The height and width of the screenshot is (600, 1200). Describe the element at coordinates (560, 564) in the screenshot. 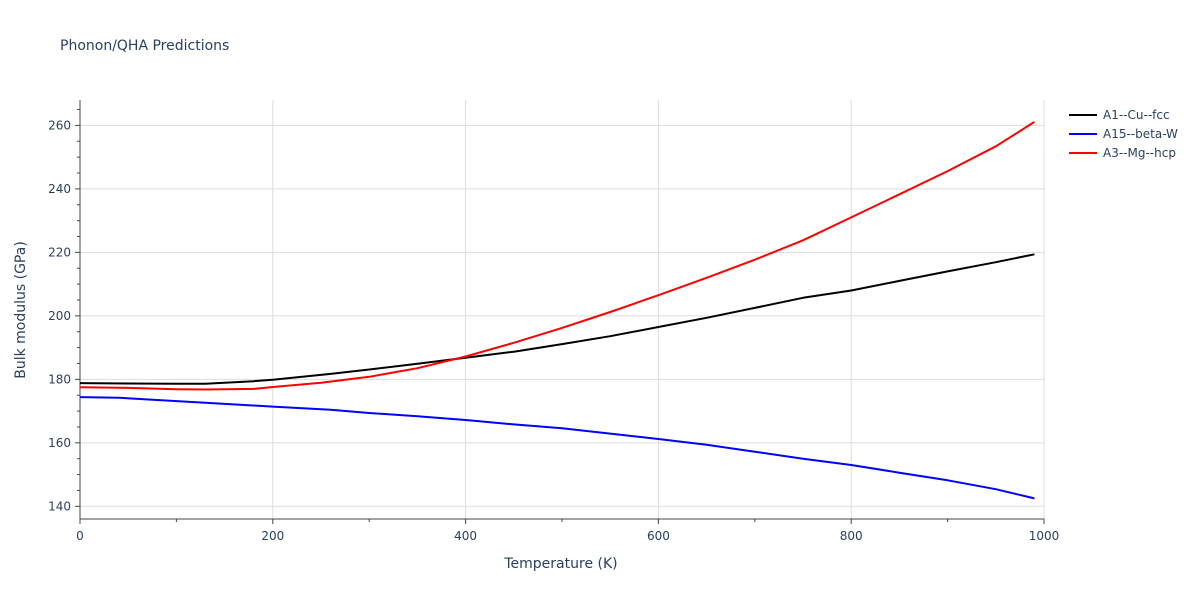

I see `x-axis-title: Temperature (K)` at that location.